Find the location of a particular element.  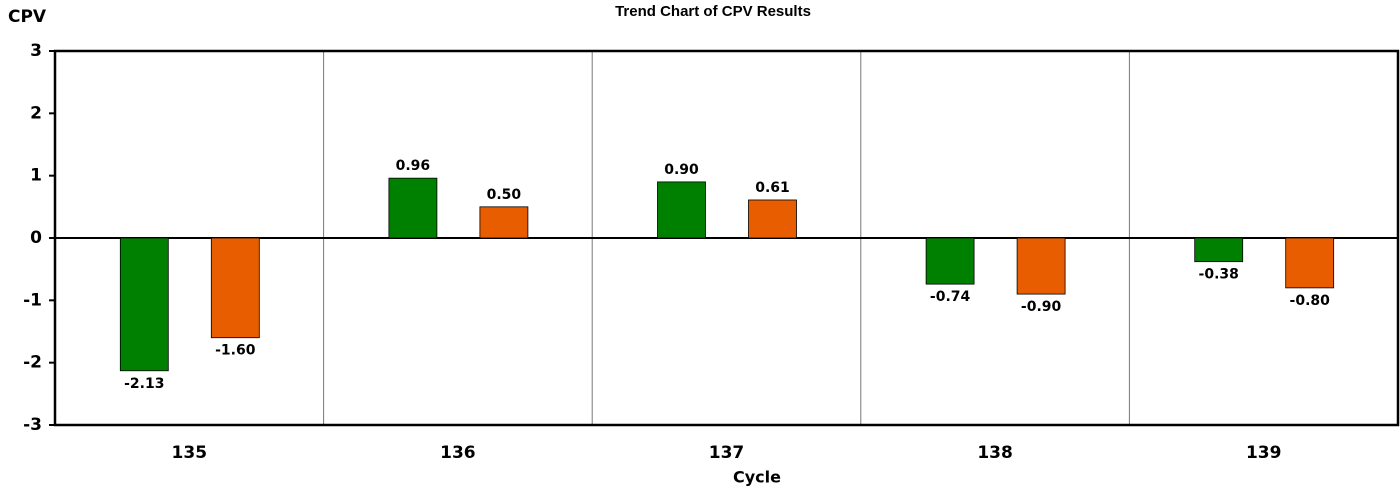

value-label: 0.61 is located at coordinates (772, 188).